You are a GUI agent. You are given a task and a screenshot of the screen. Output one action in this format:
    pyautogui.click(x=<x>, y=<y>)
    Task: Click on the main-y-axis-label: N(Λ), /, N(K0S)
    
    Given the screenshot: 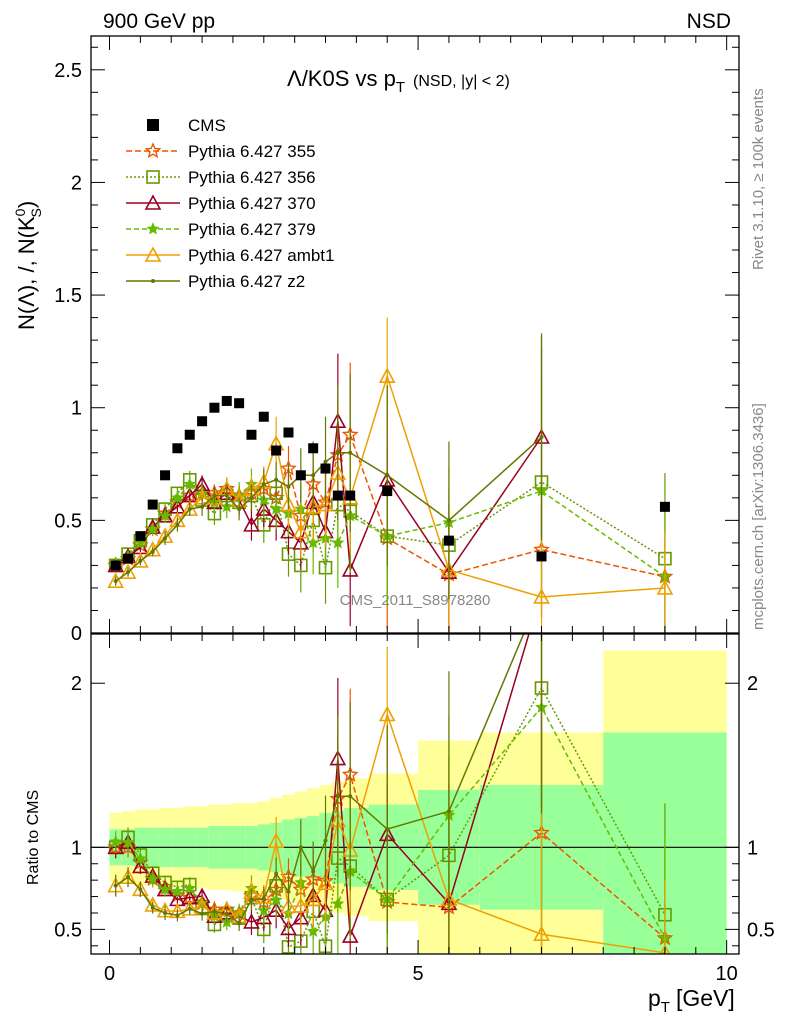 What is the action you would take?
    pyautogui.click(x=28, y=265)
    